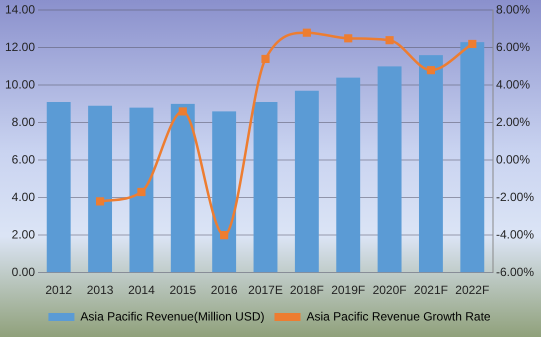 Image resolution: width=541 pixels, height=337 pixels. Describe the element at coordinates (58, 290) in the screenshot. I see `x-tick-label: 2012` at that location.